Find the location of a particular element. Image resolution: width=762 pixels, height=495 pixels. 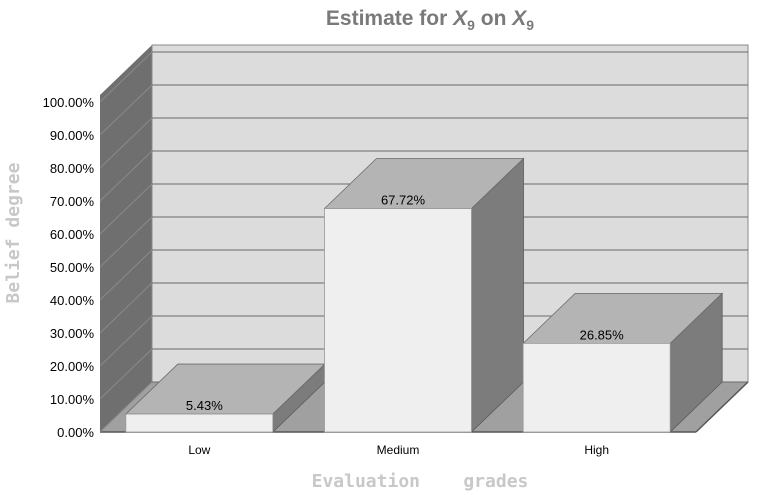

data-label: 5.43% is located at coordinates (204, 405).